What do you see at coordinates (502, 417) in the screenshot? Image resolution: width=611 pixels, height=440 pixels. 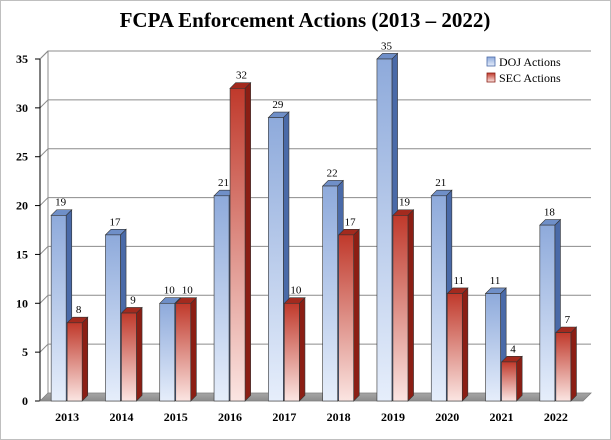 I see `x-category-label: 2021` at bounding box center [502, 417].